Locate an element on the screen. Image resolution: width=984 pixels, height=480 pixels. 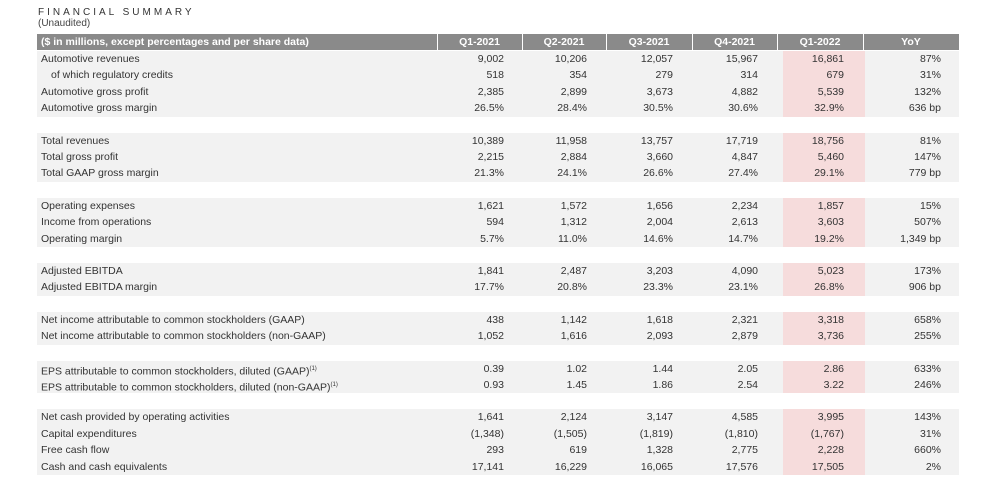
value-cell-q1-2021: 2,215 is located at coordinates (490, 157).